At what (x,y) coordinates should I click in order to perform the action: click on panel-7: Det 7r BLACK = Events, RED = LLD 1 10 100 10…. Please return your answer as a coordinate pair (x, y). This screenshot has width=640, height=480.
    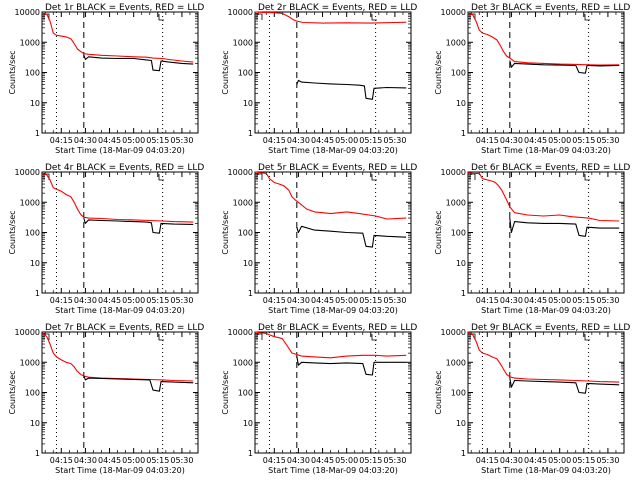
    Looking at the image, I should click on (106, 399).